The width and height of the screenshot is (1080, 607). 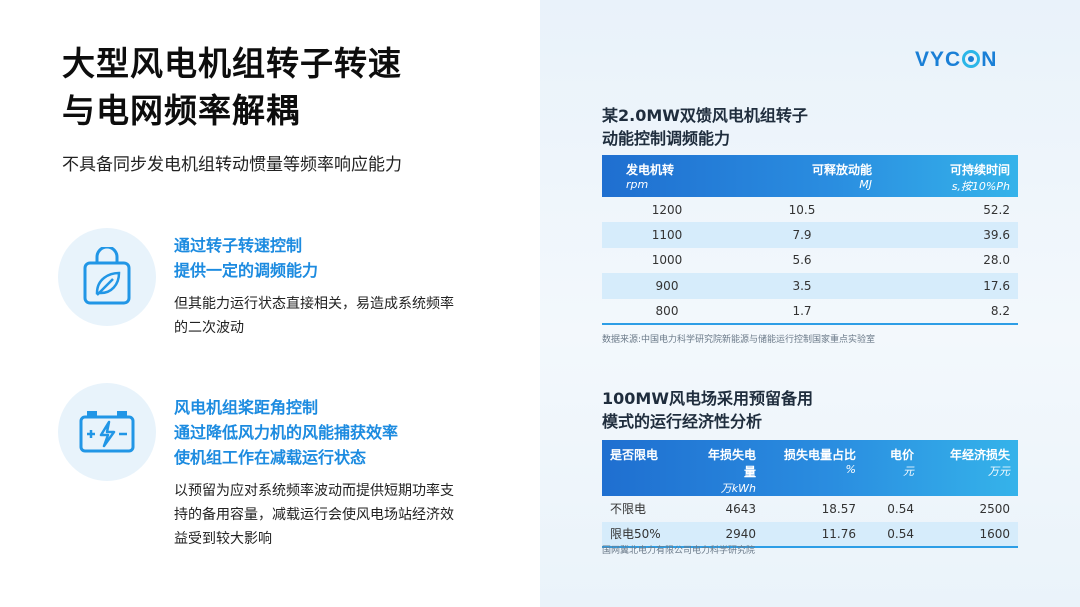 I want to click on feature-1-title-line: 通过转子转速控制, so click(x=238, y=245).